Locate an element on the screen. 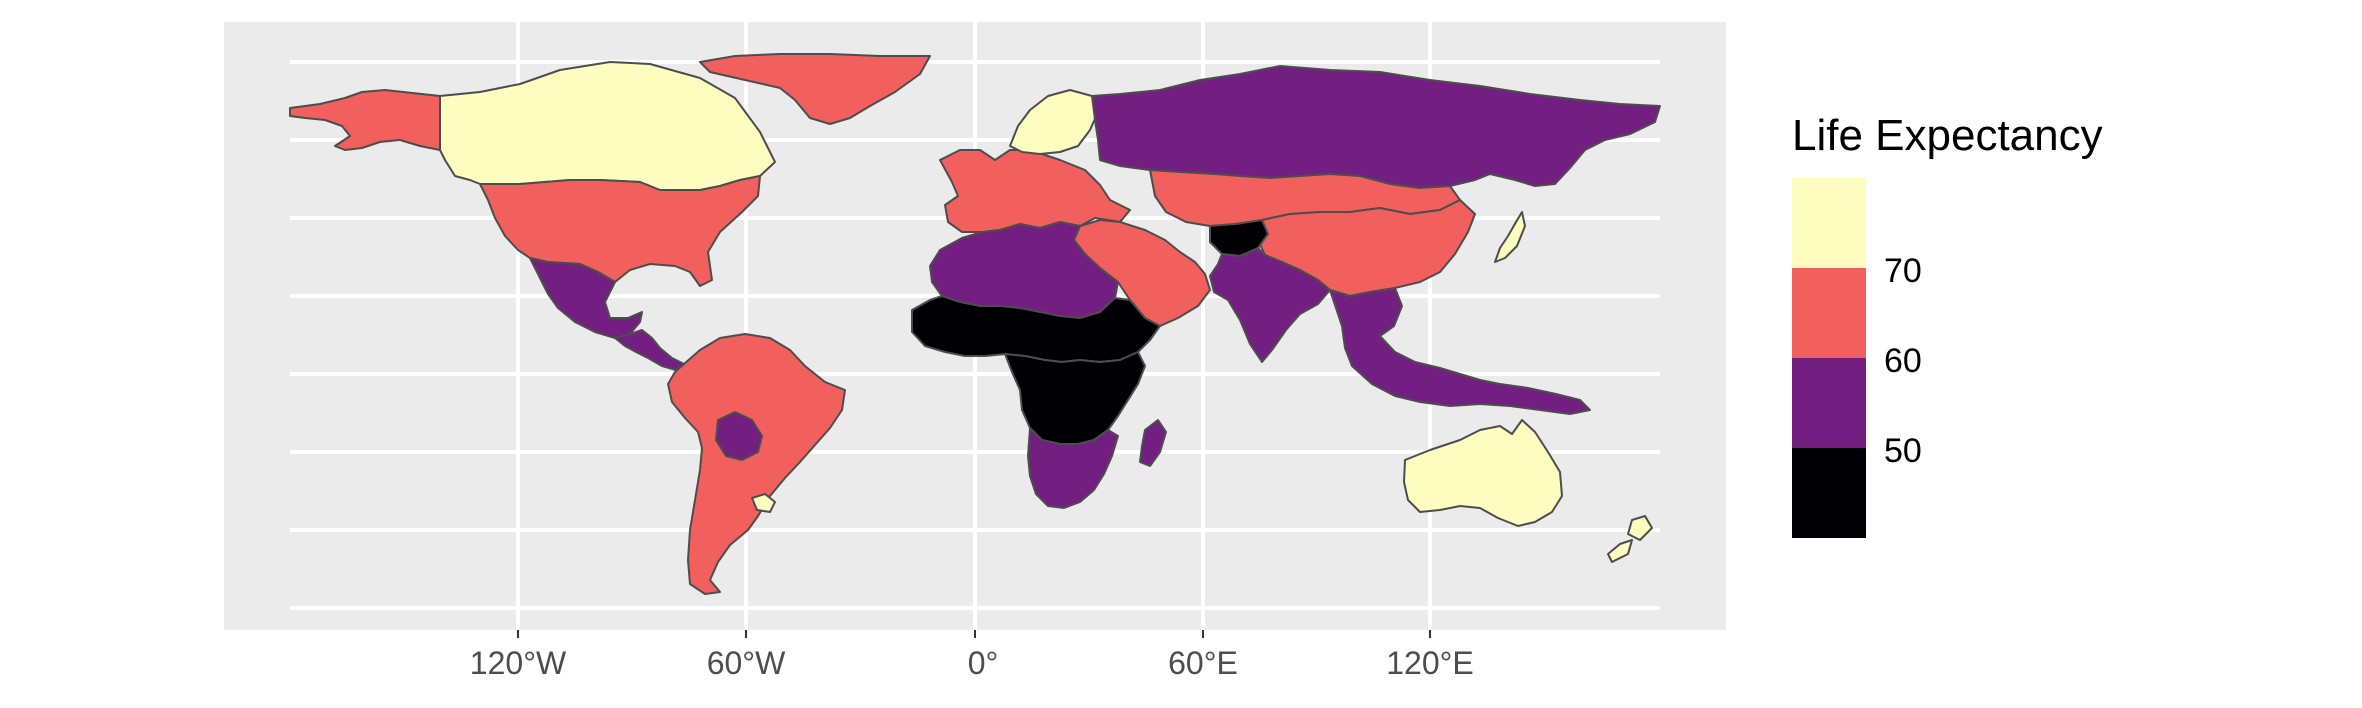  region-new-zealand is located at coordinates (1630, 539).